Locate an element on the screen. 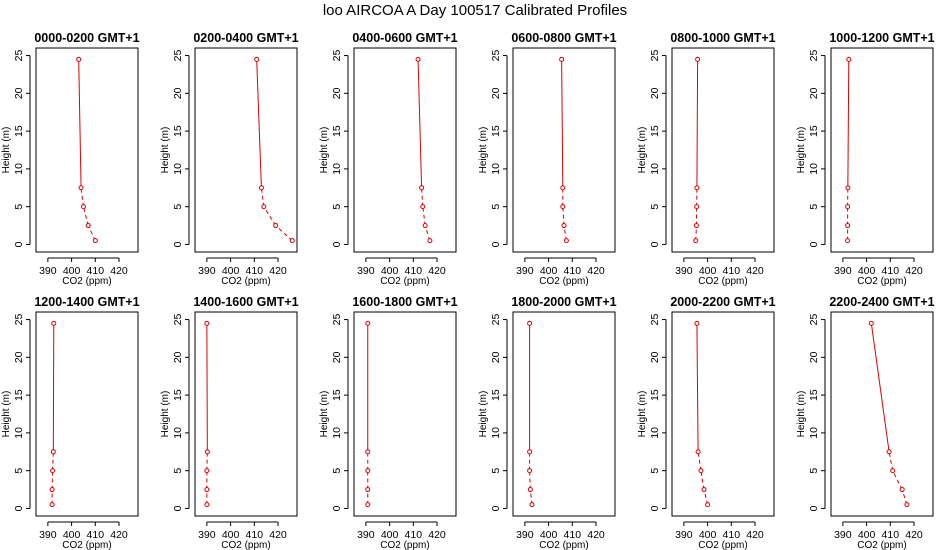 This screenshot has width=950, height=550. panel-12-x-tick-label: 420 is located at coordinates (914, 535).